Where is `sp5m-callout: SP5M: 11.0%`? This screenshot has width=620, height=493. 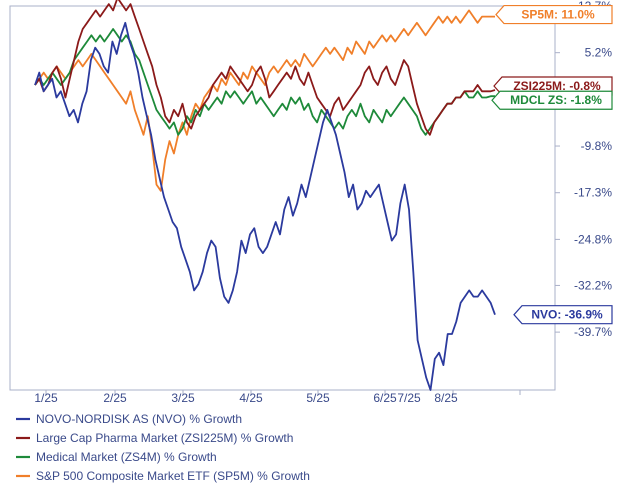 sp5m-callout: SP5M: 11.0% is located at coordinates (554, 14).